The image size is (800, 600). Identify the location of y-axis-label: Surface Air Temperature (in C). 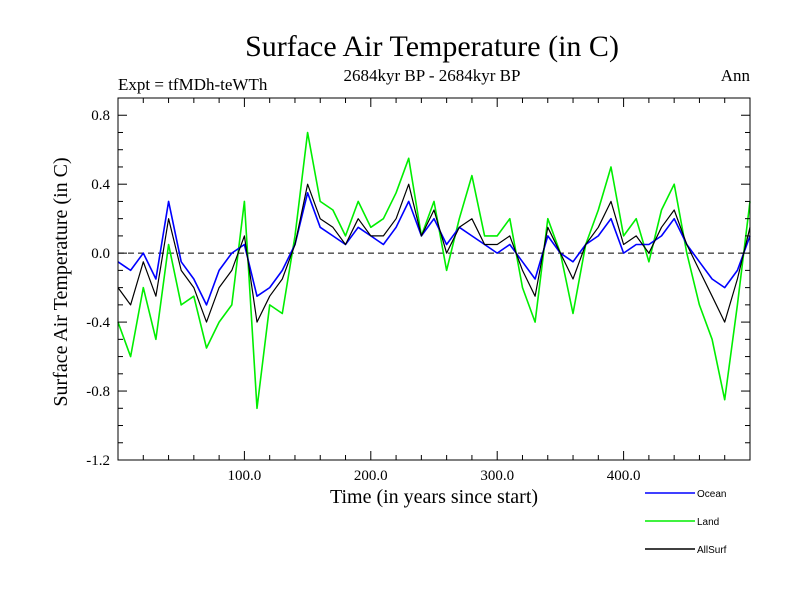
(61, 281).